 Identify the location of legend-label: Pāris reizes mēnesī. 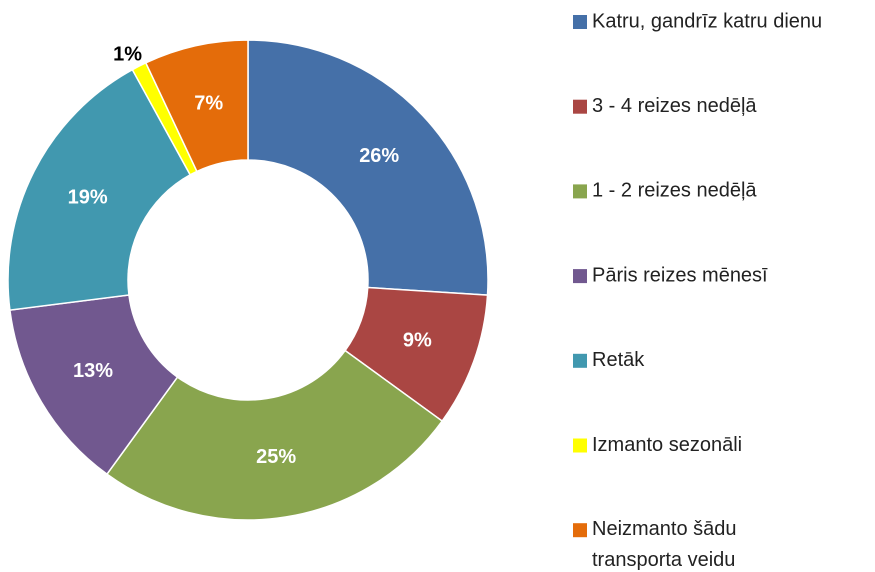
(680, 275).